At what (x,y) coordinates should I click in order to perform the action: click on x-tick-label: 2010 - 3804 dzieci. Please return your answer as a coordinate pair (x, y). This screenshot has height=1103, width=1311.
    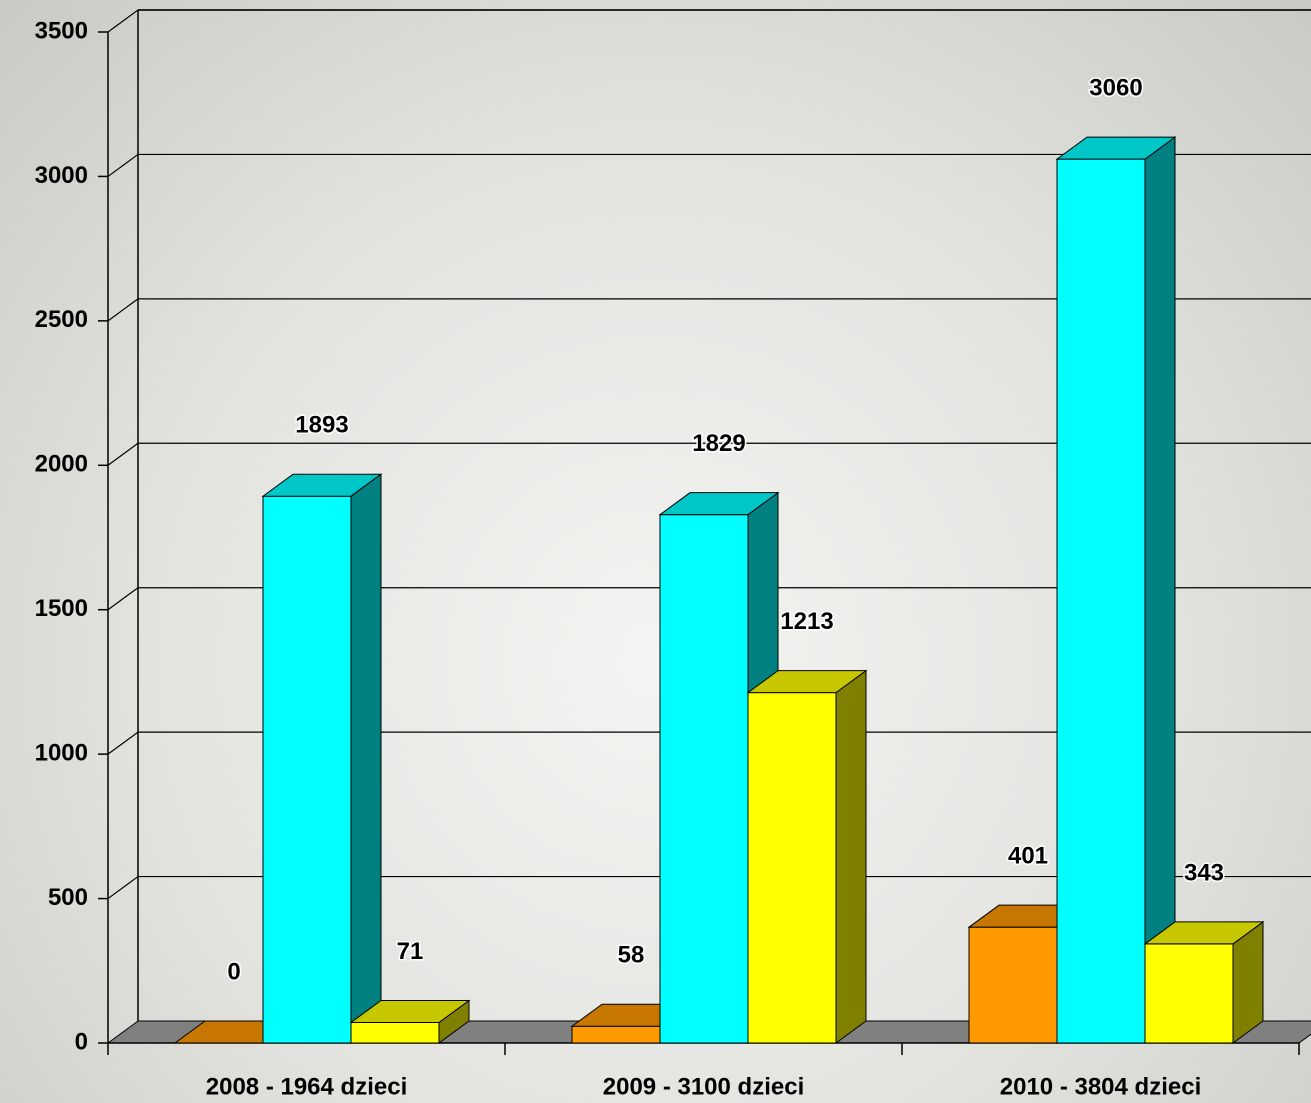
    Looking at the image, I should click on (1100, 1086).